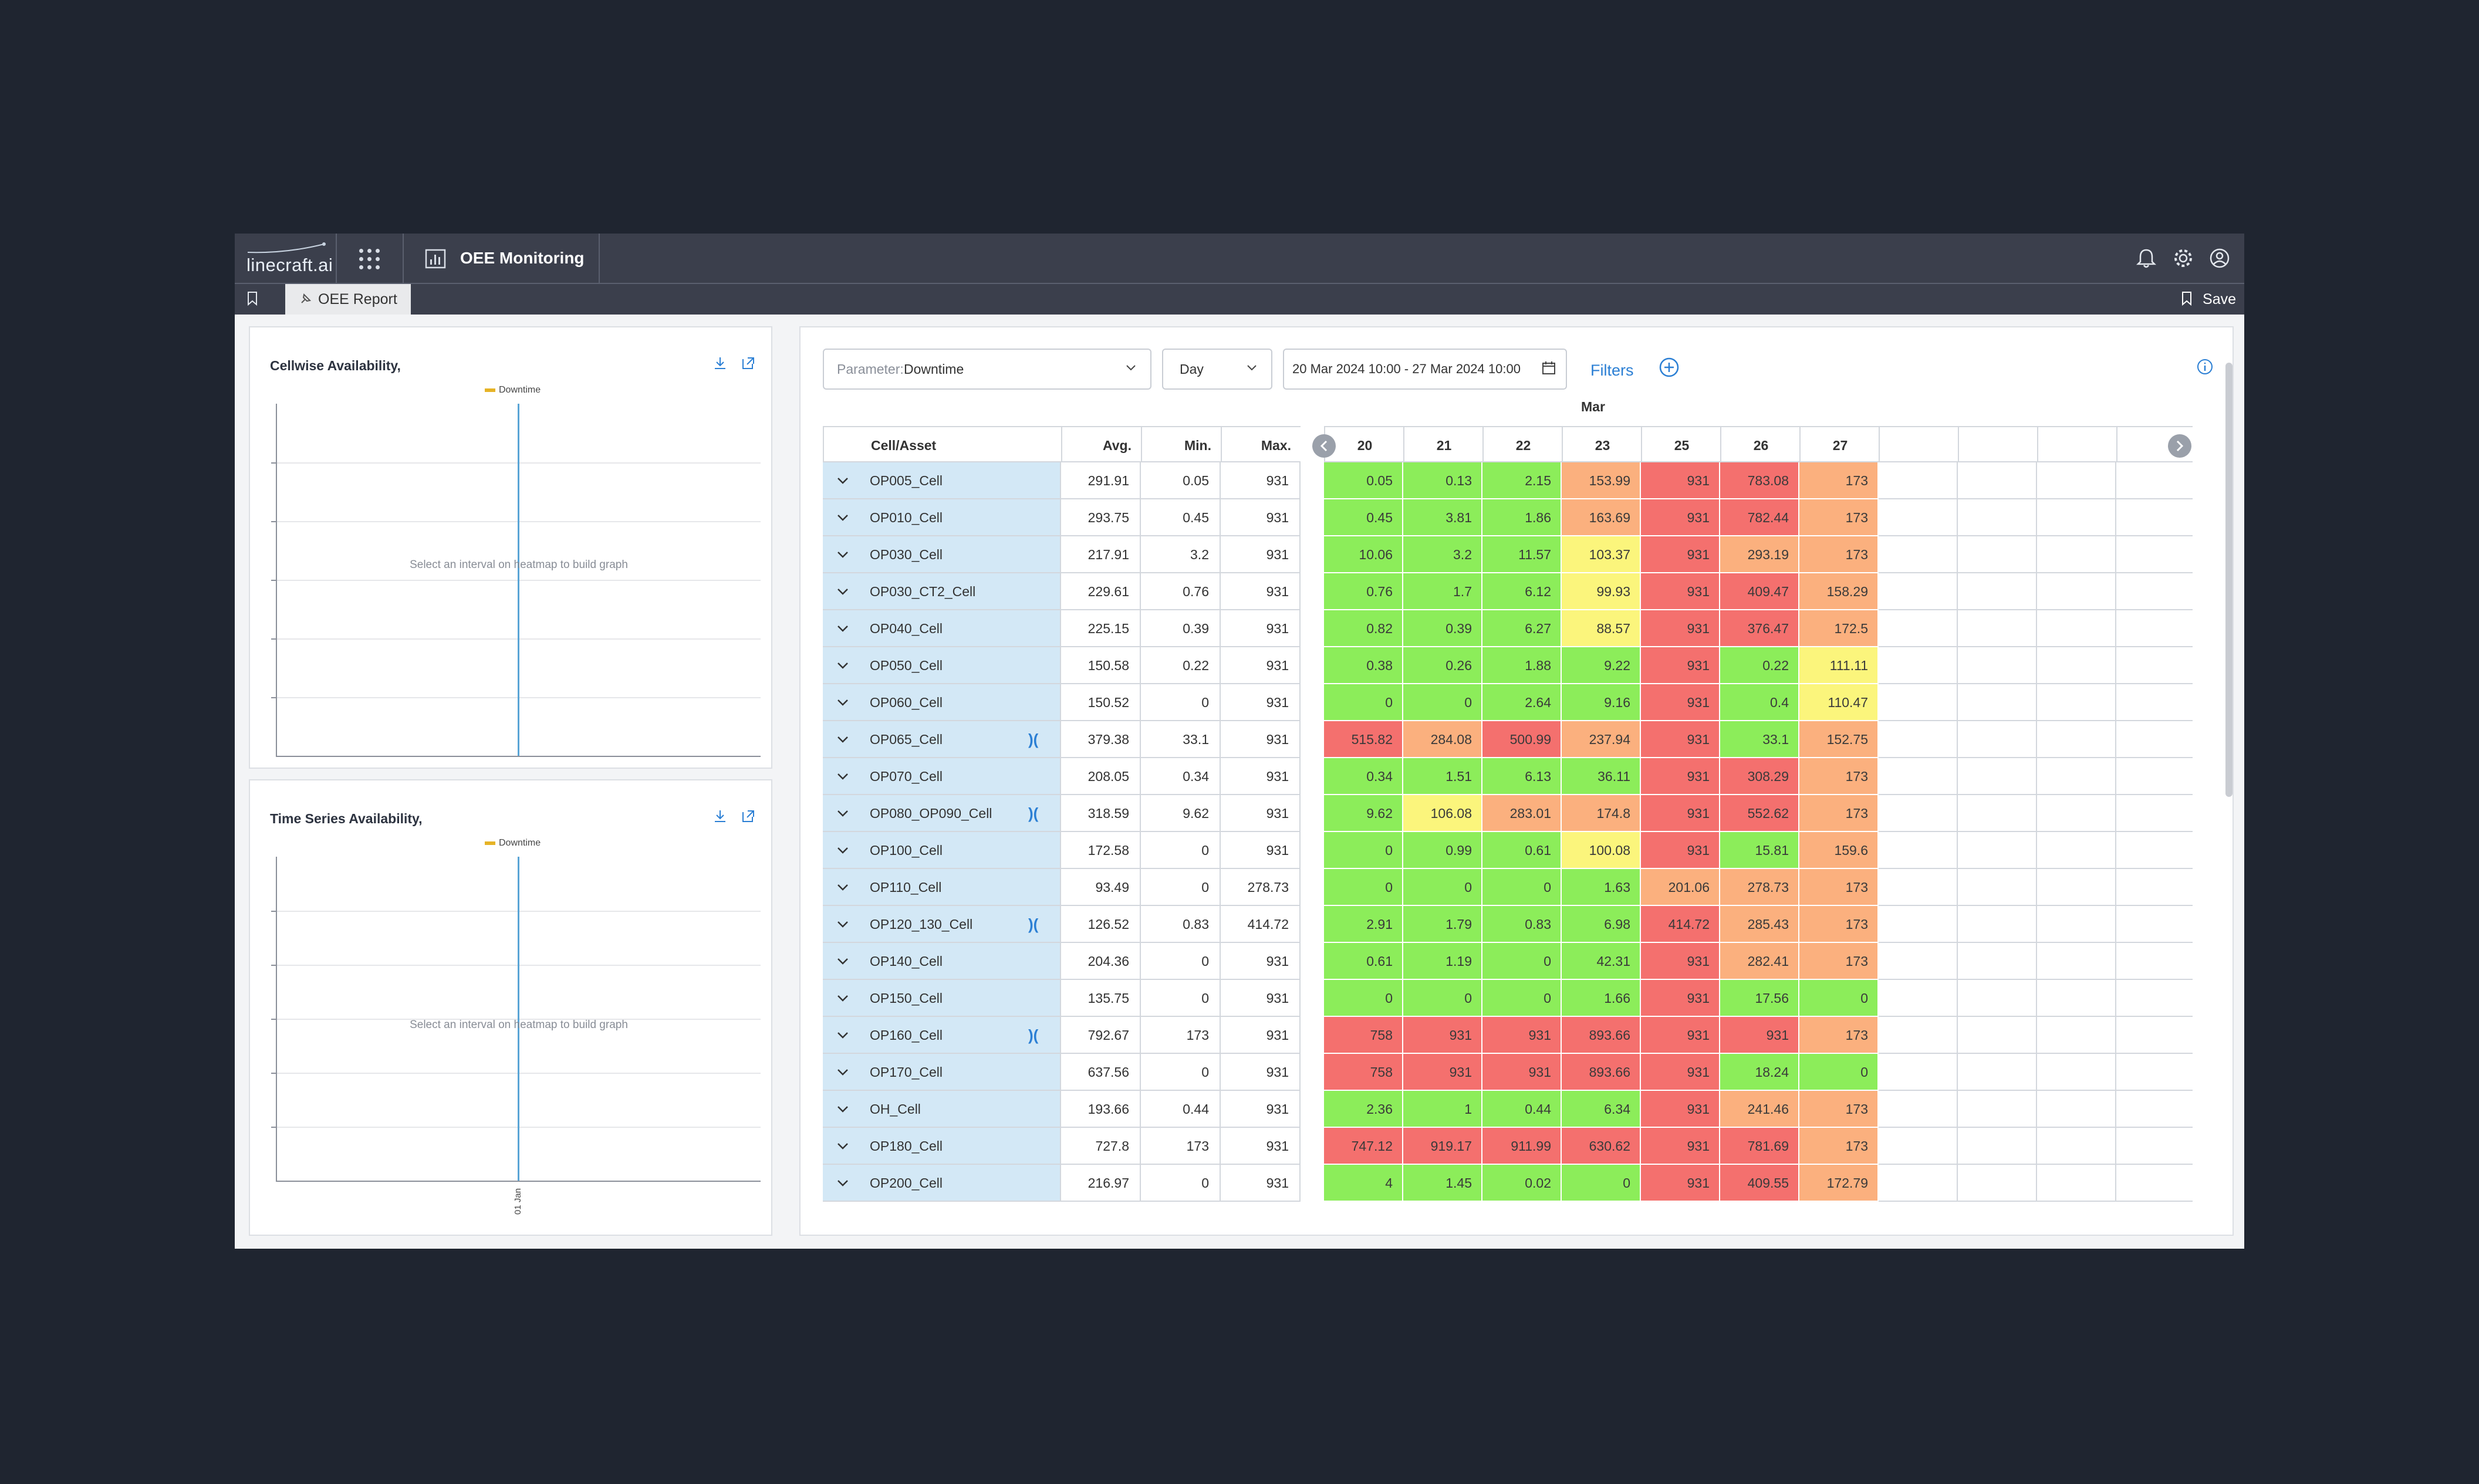  I want to click on heatmap-cell: 781.69, so click(1760, 1146).